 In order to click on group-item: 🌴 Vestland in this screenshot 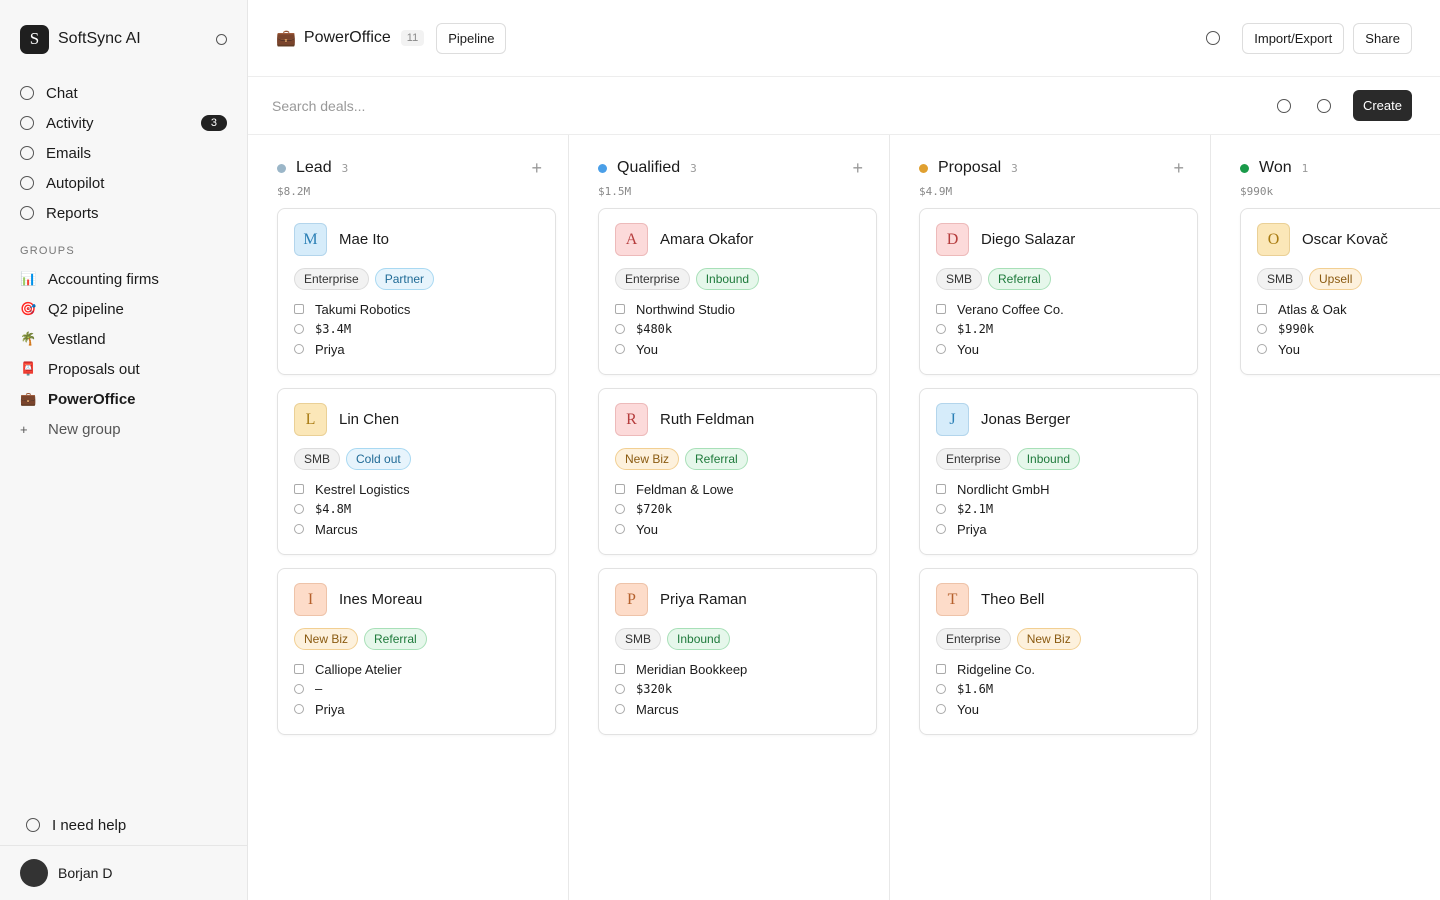, I will do `click(123, 339)`.